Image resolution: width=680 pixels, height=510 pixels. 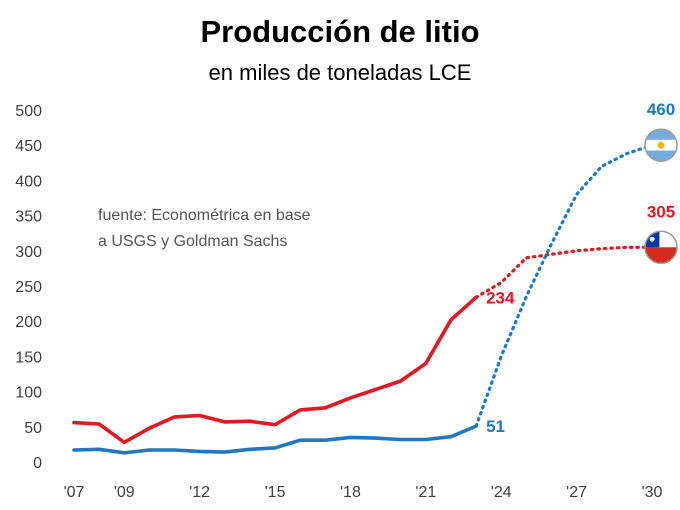 What do you see at coordinates (495, 426) in the screenshot?
I see `argentina-current-value-label: 51` at bounding box center [495, 426].